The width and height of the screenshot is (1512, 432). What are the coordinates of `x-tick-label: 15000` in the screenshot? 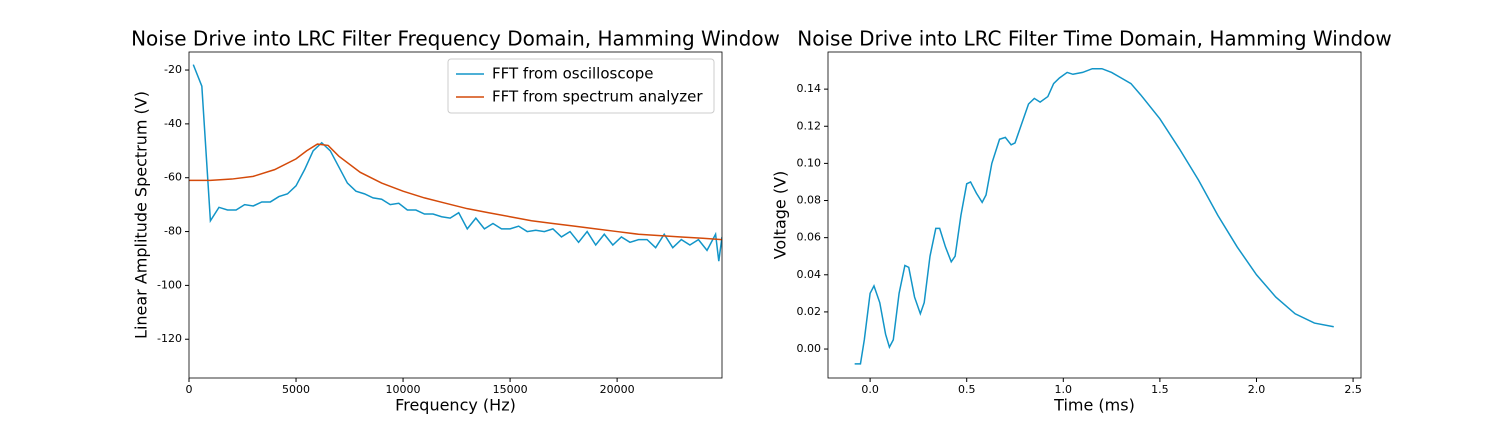 It's located at (510, 389).